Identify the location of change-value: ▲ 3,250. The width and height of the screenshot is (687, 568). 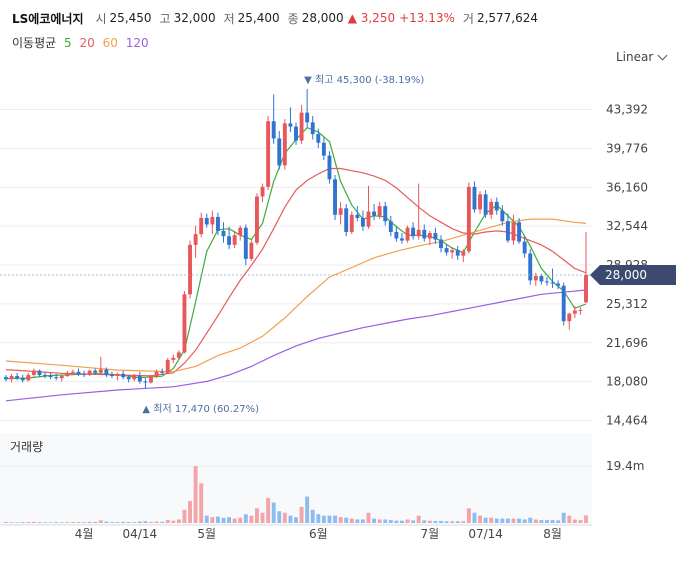
(371, 18).